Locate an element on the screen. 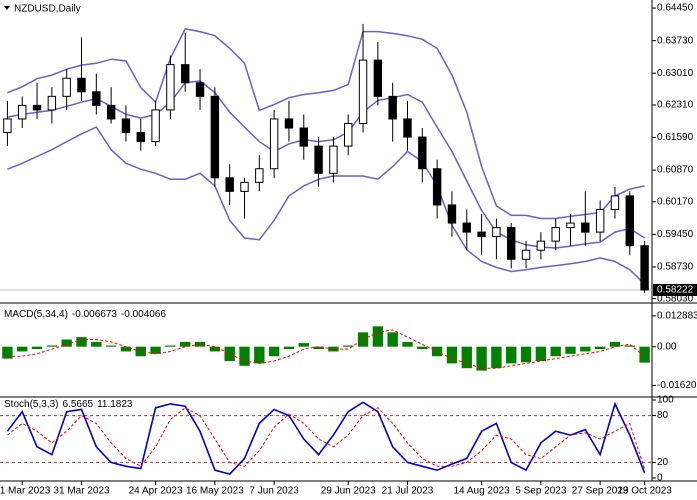  y-tick-label: 0.59450 is located at coordinates (675, 234).